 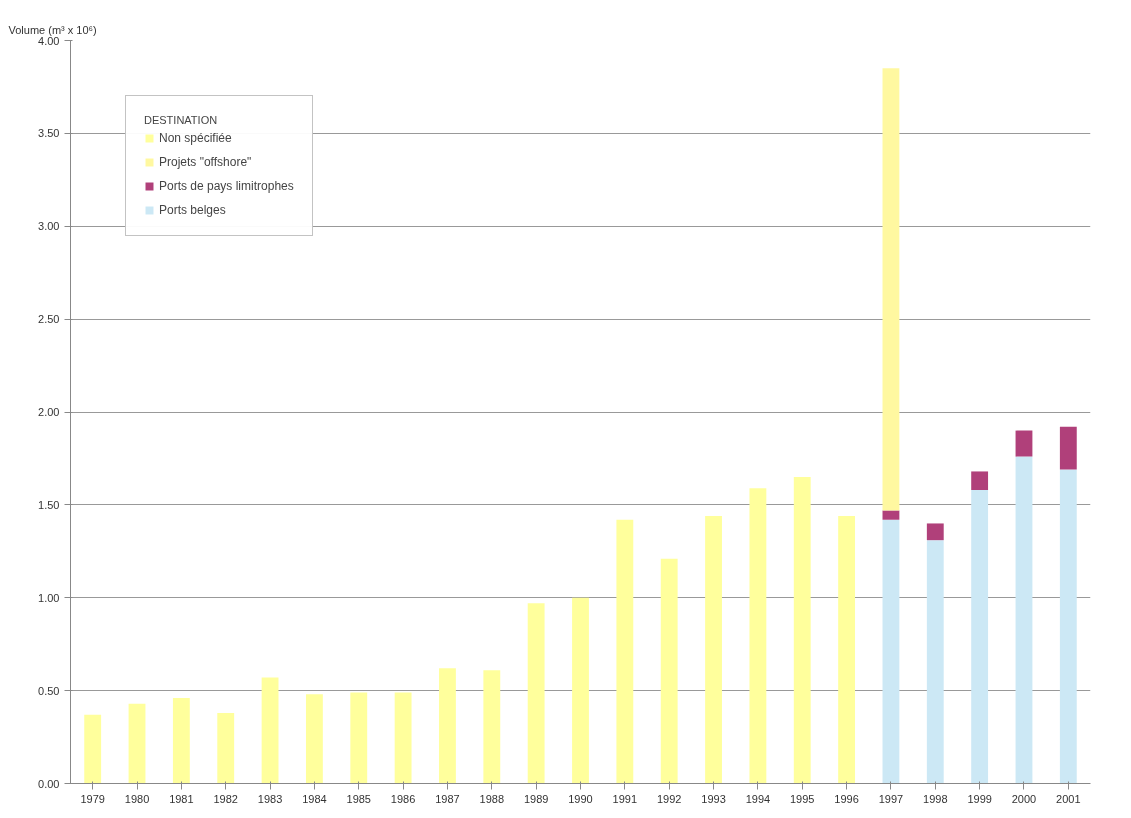 I want to click on x-tick-label: 2000, so click(x=1024, y=798).